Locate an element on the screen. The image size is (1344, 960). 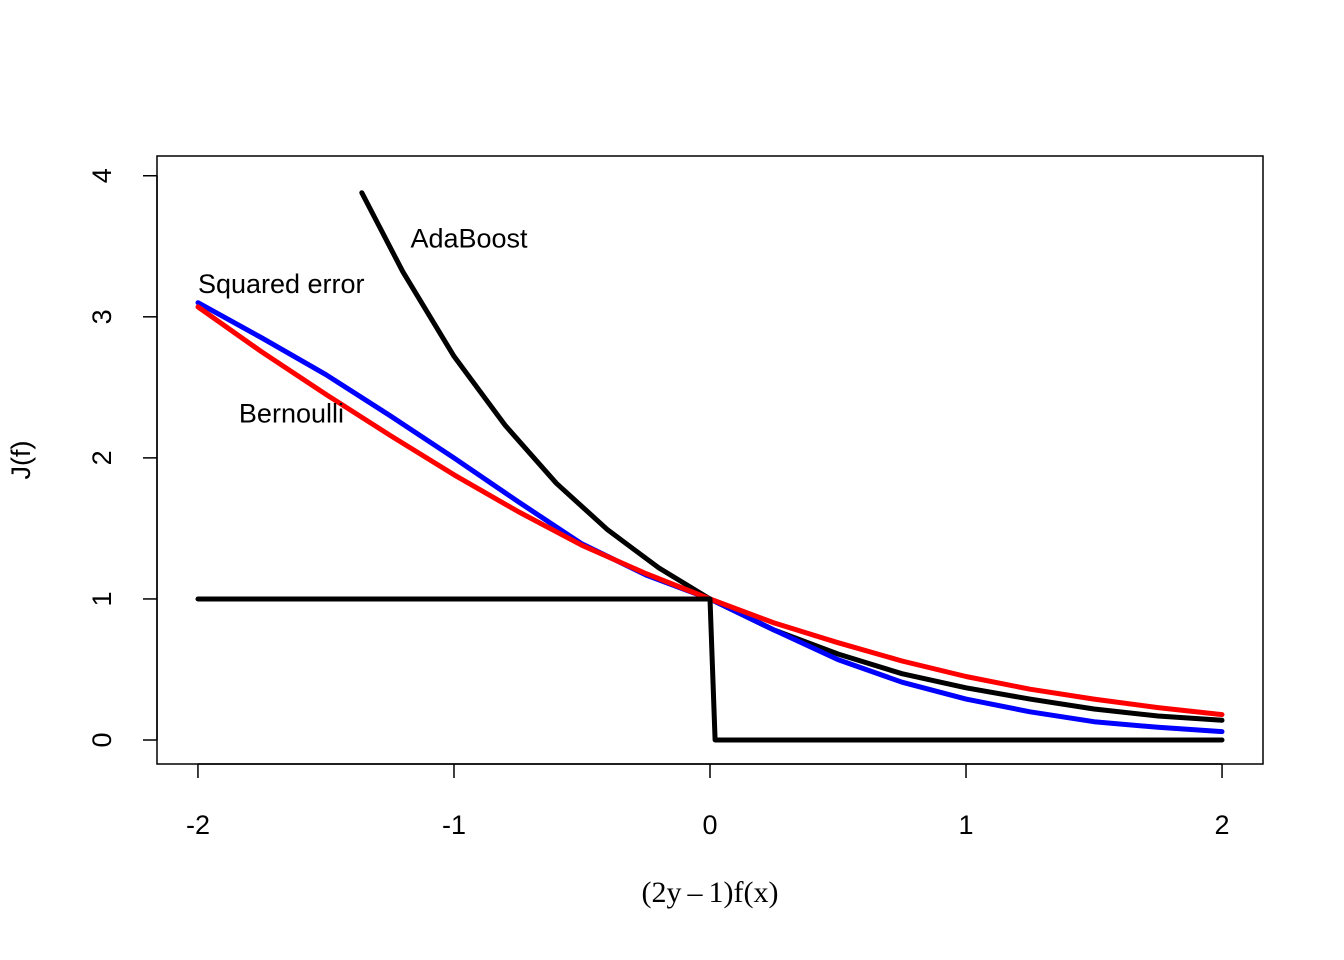
y-tick-label: 1 is located at coordinates (102, 598).